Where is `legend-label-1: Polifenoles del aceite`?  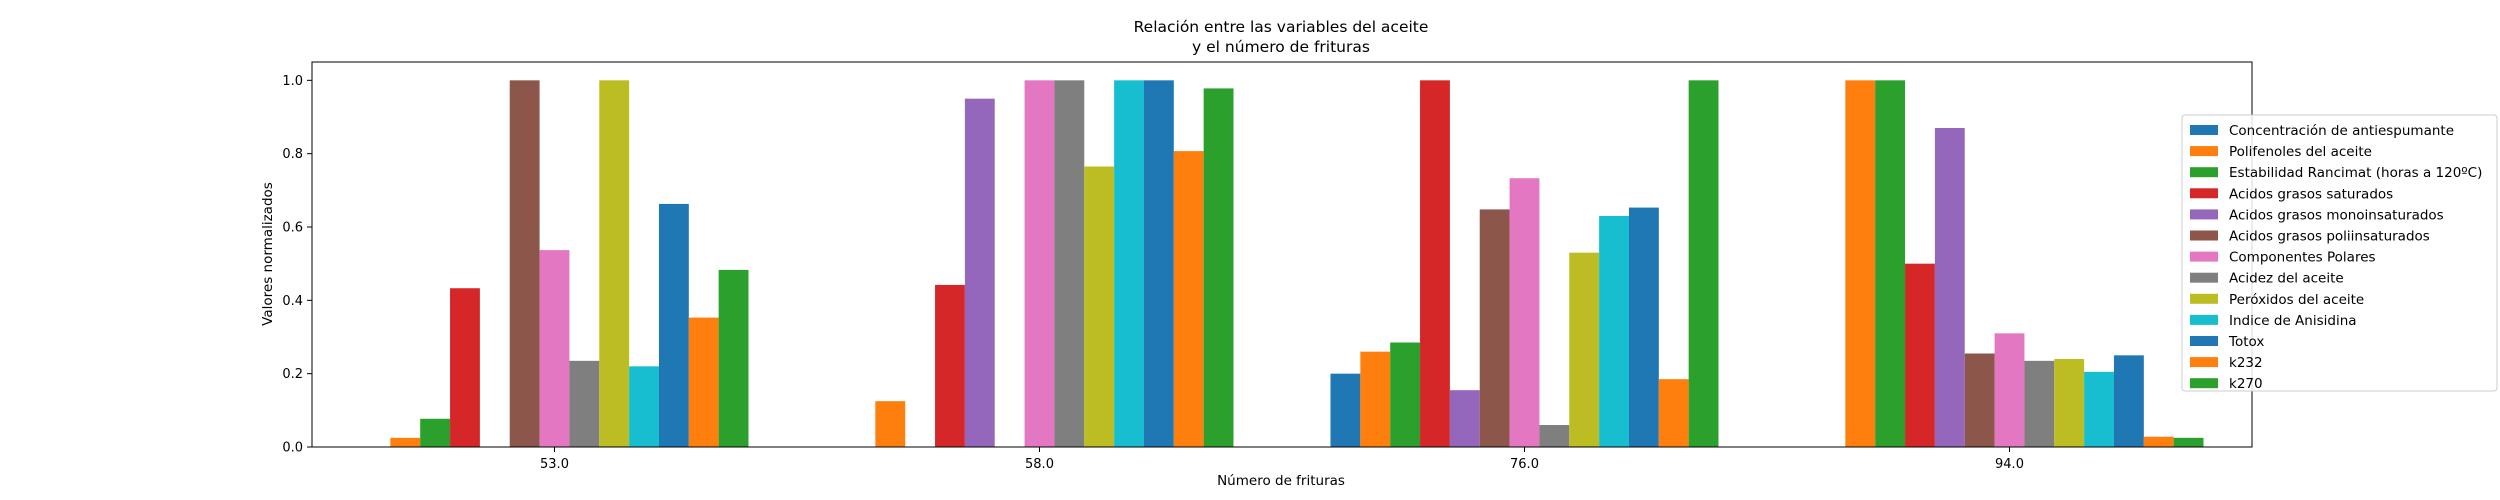 legend-label-1: Polifenoles del aceite is located at coordinates (2300, 152).